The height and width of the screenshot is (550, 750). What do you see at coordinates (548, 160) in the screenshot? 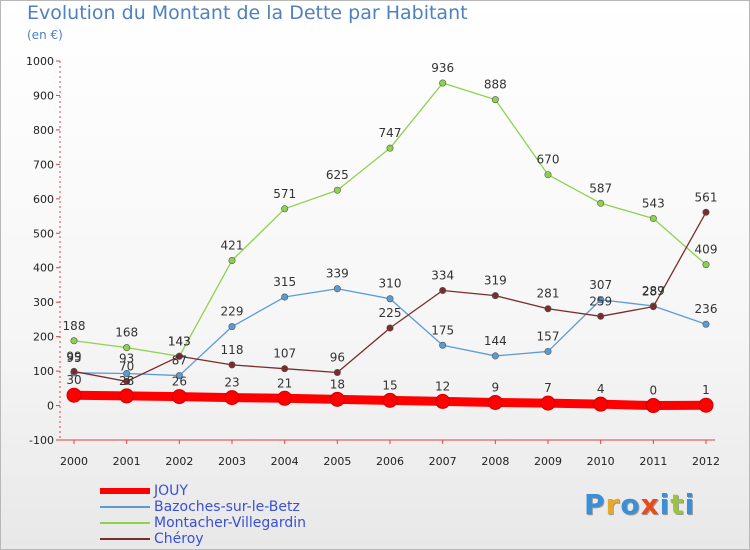
I see `data-label: 670` at bounding box center [548, 160].